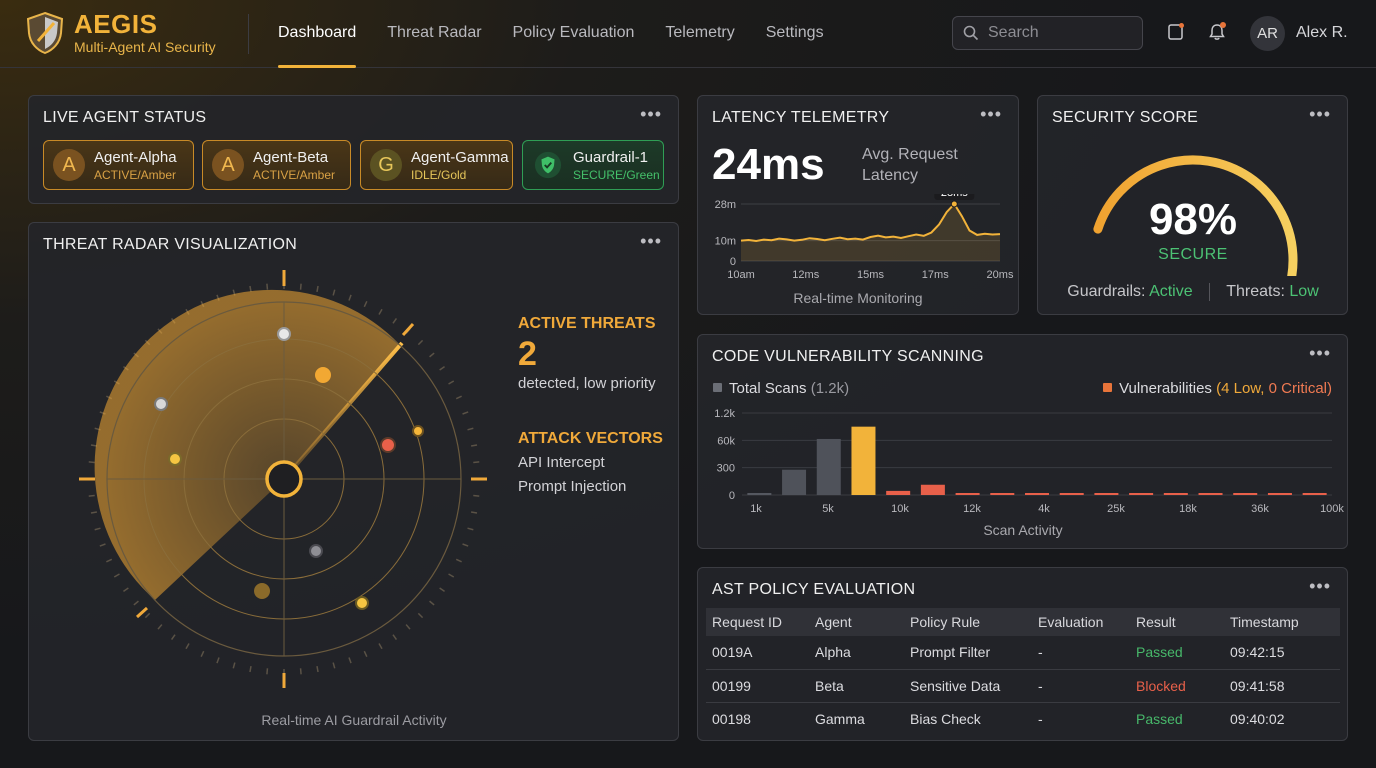 The width and height of the screenshot is (1376, 768). I want to click on column-header: Policy Rule, so click(968, 622).